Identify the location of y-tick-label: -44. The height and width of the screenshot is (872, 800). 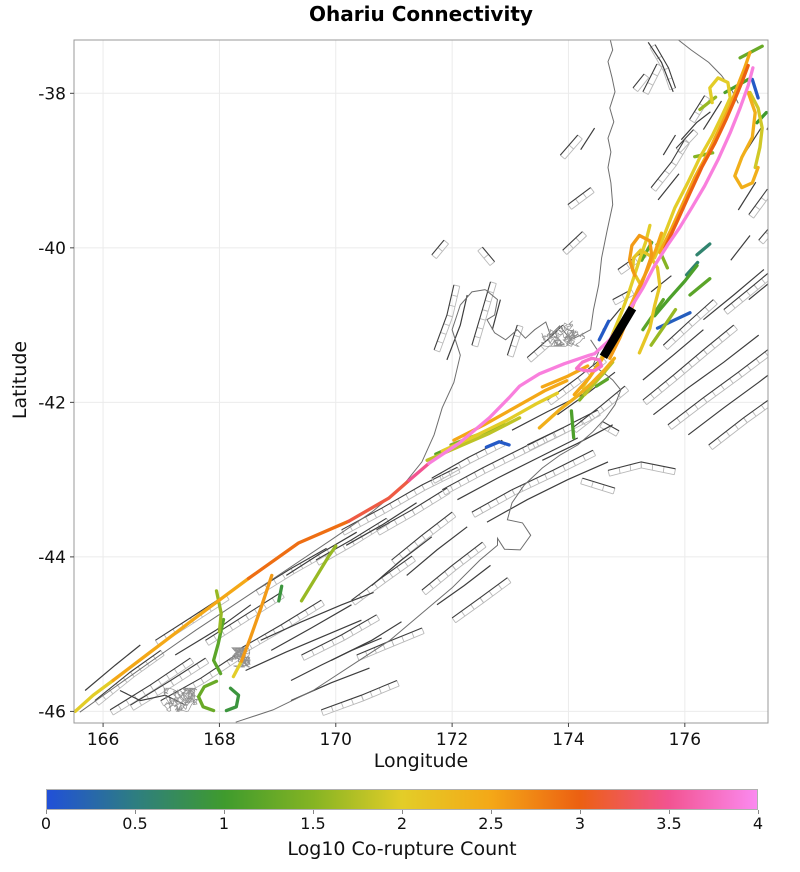
(52, 558).